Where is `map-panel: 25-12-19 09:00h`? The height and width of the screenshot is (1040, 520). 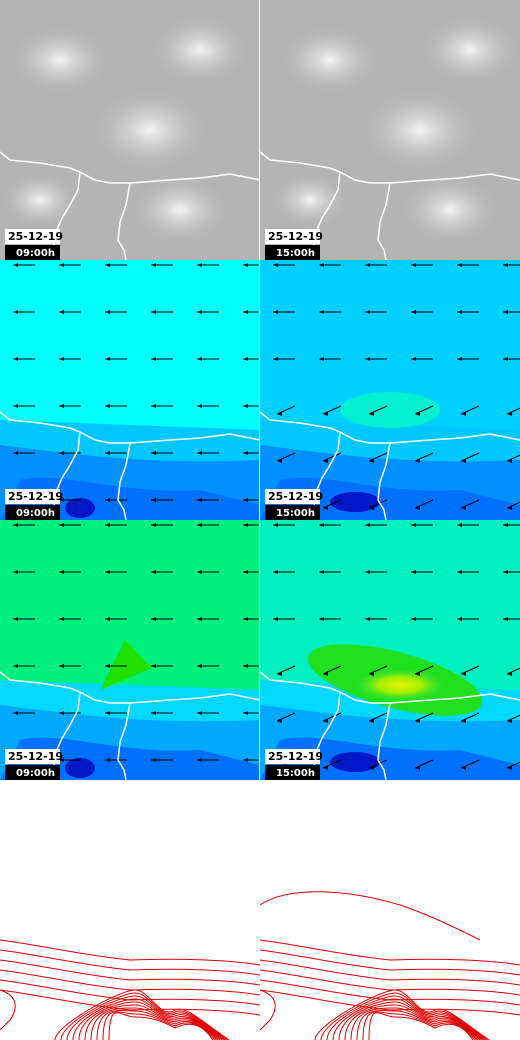
map-panel: 25-12-19 09:00h is located at coordinates (130, 130).